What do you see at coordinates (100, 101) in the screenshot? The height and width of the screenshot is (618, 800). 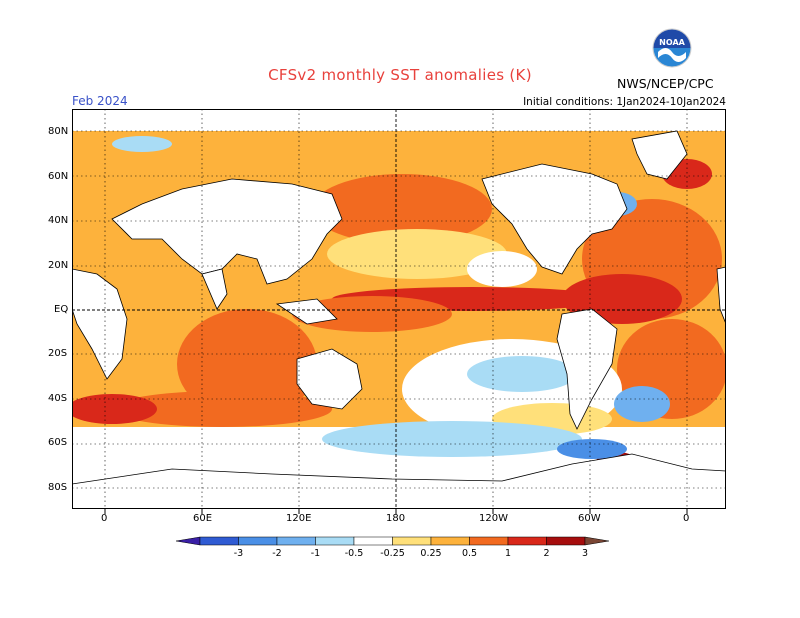 I see `forecast-month: Feb 2024` at bounding box center [100, 101].